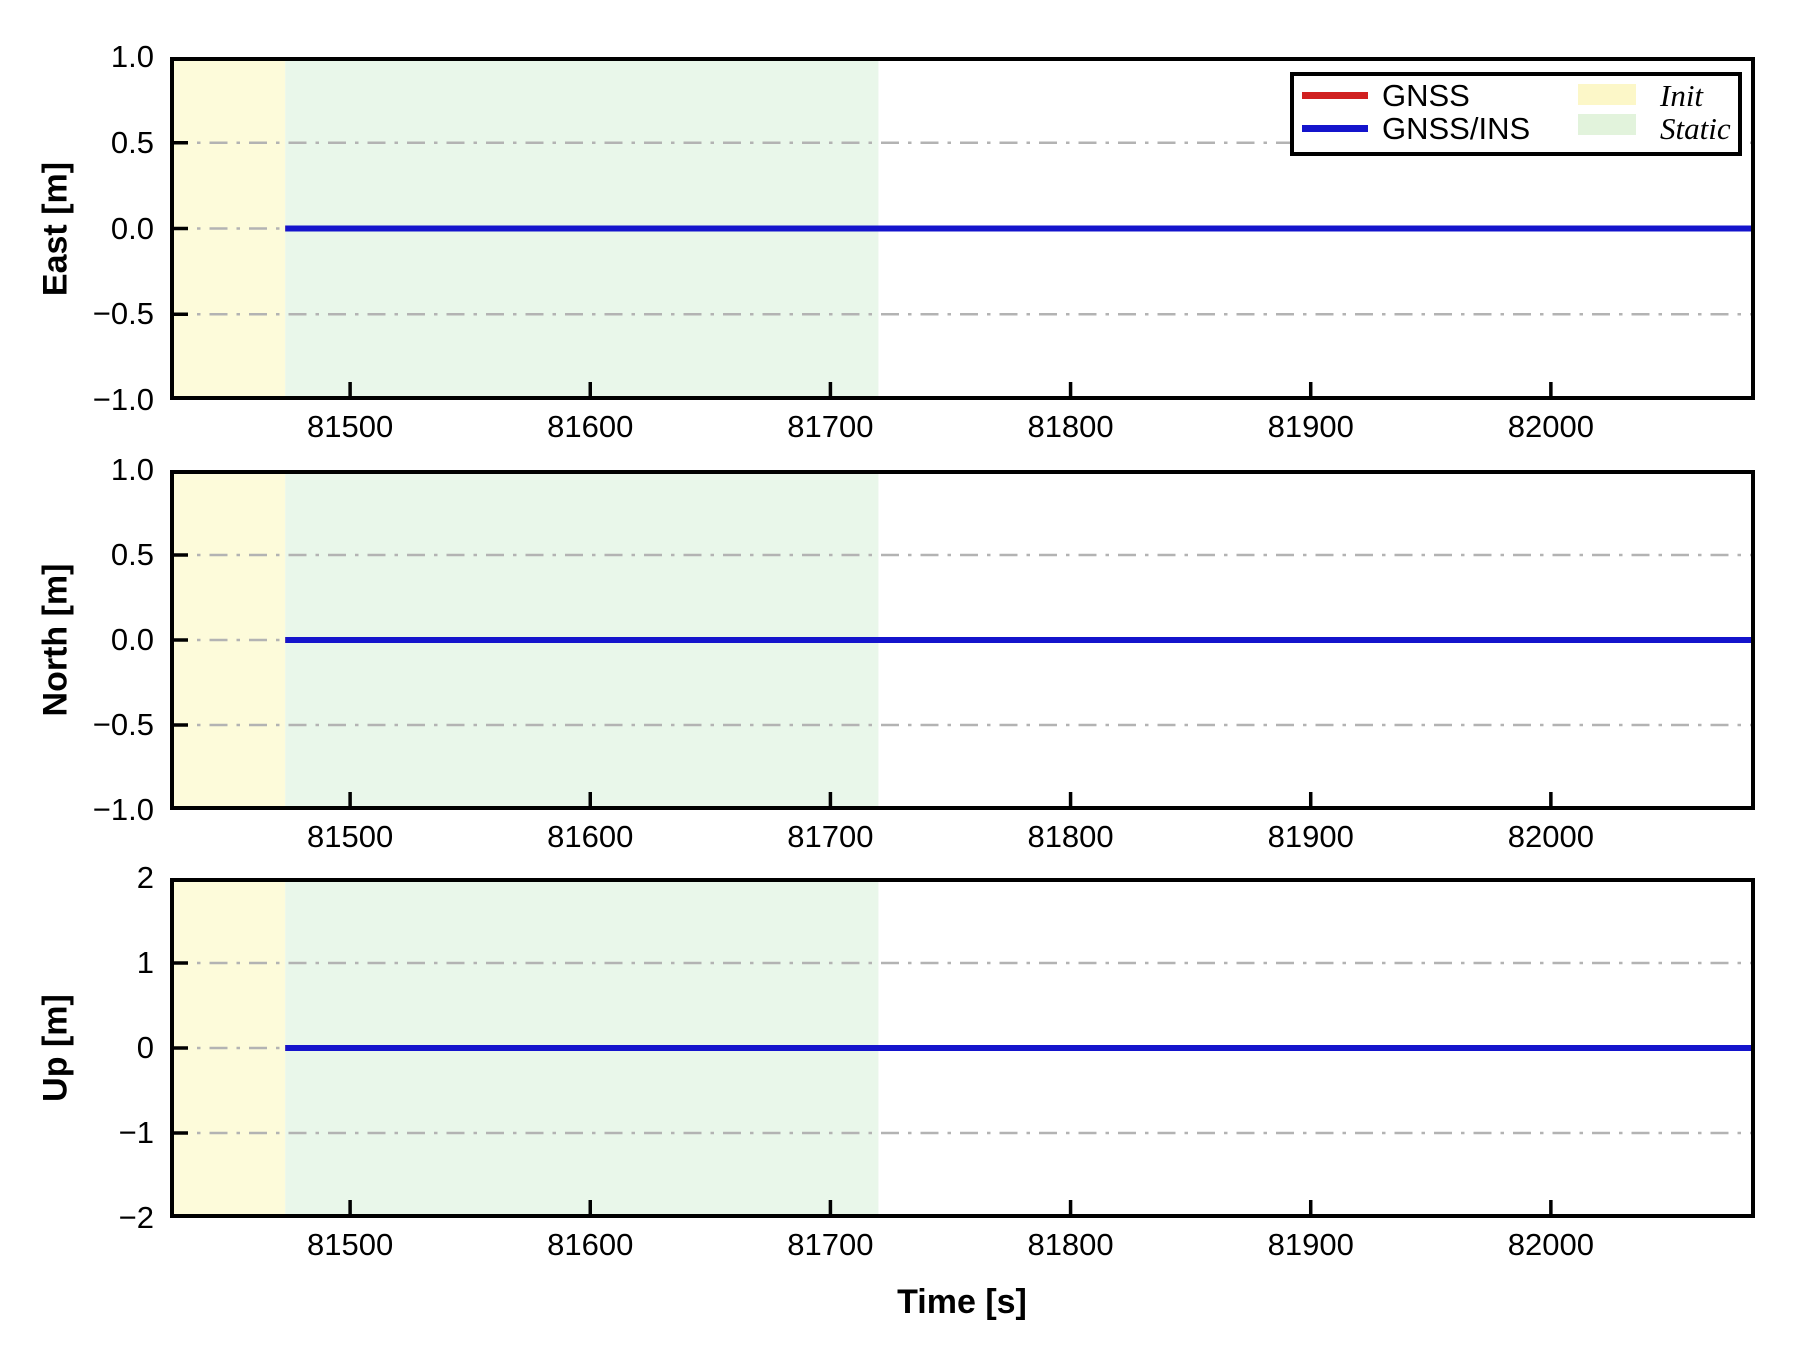 This screenshot has width=1800, height=1350. What do you see at coordinates (136, 1132) in the screenshot?
I see `y-tick-label: −1` at bounding box center [136, 1132].